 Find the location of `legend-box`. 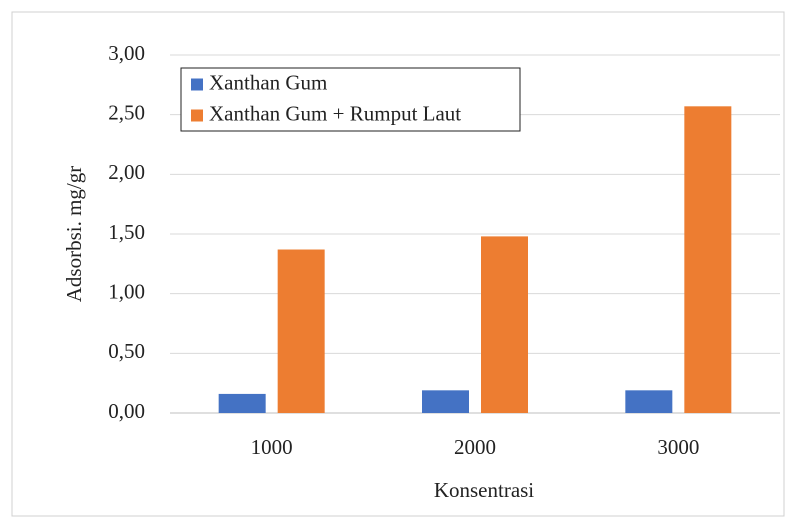

legend-box is located at coordinates (350, 99).